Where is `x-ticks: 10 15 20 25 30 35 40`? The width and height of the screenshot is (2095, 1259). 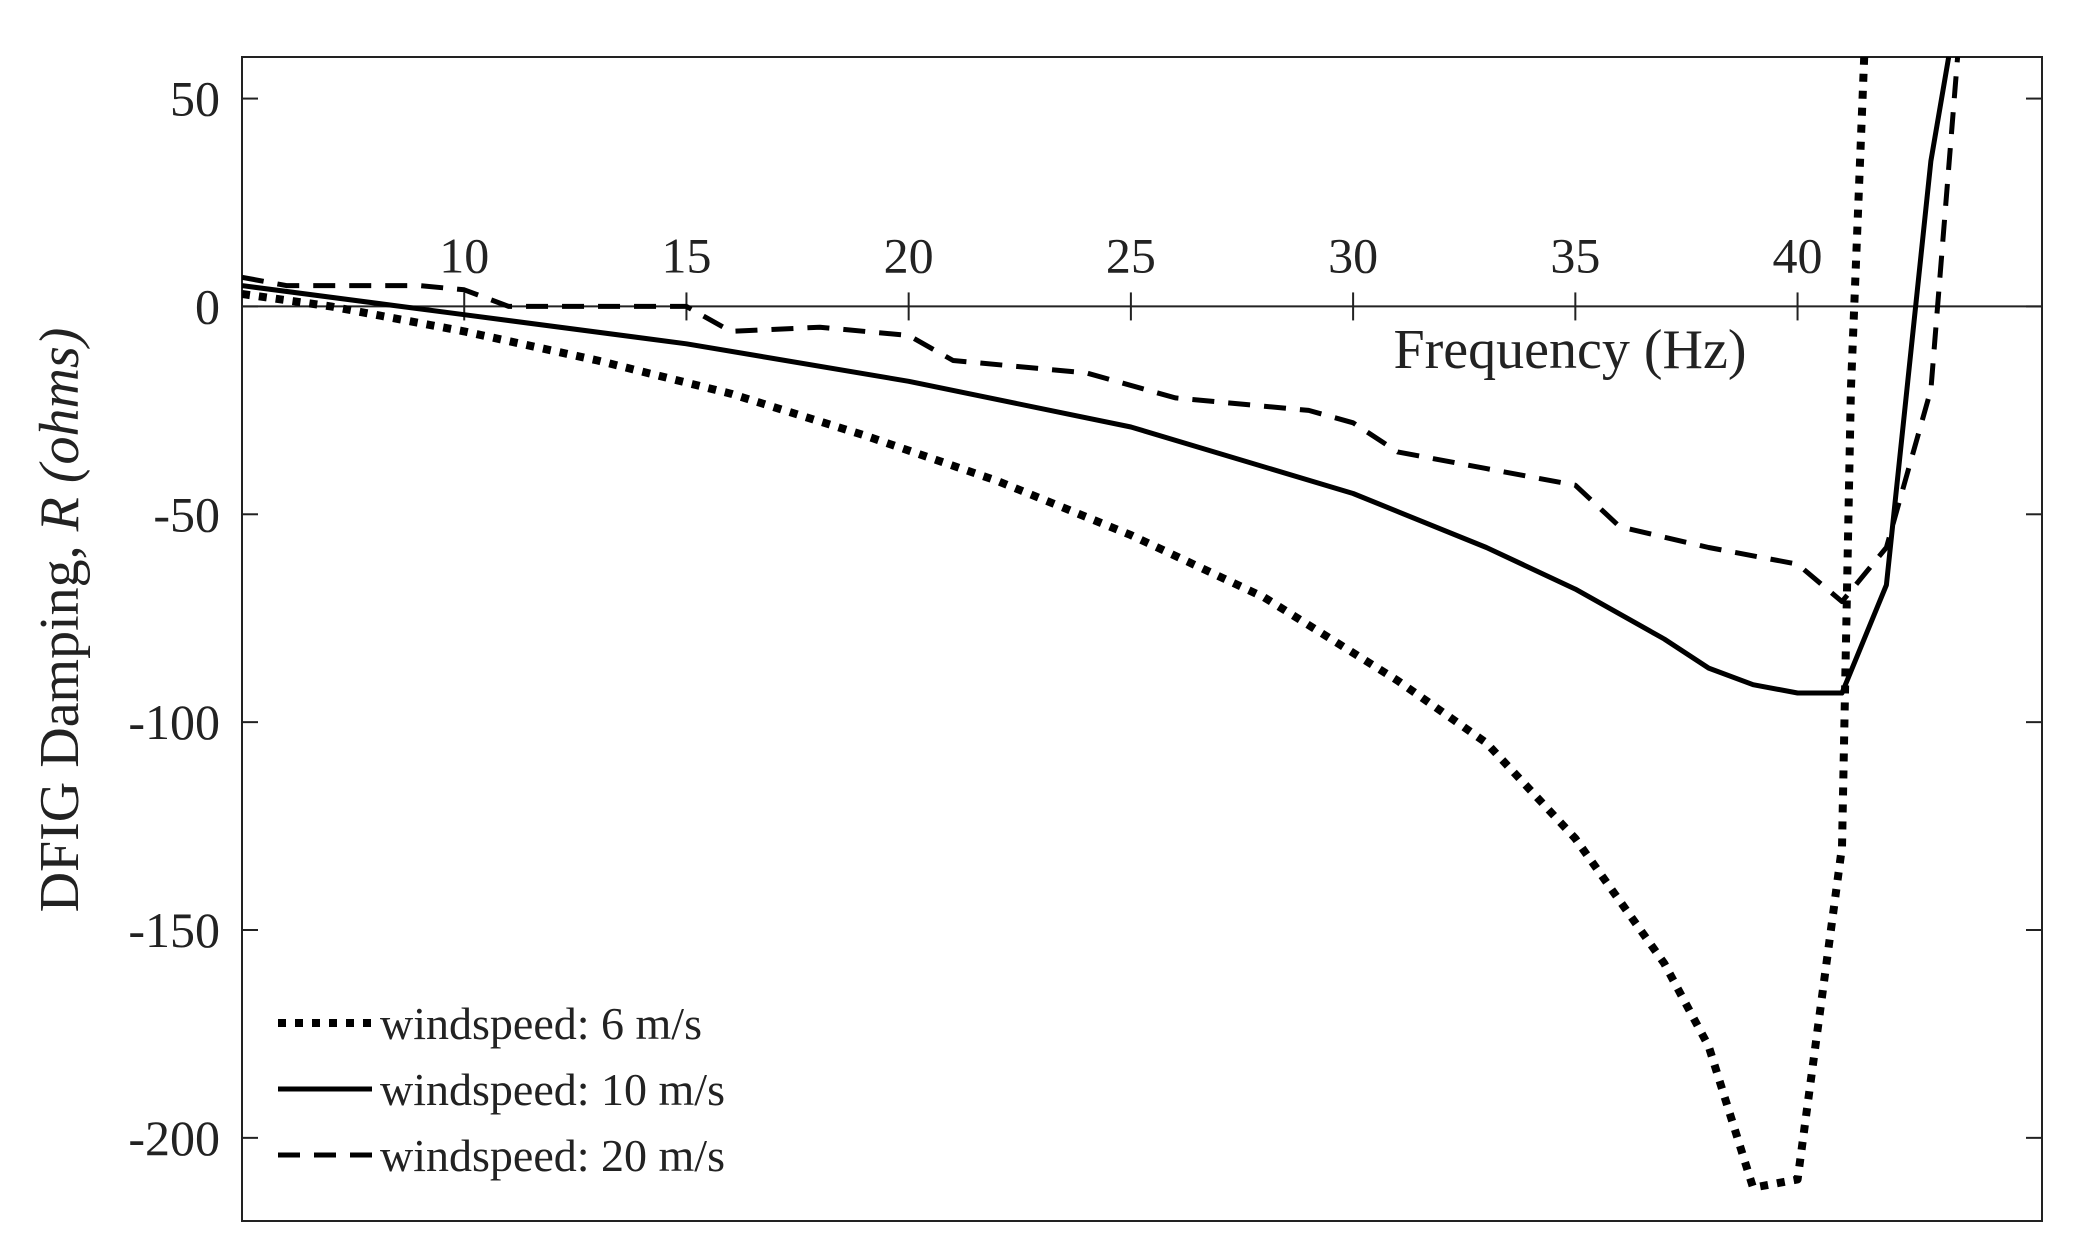
x-ticks: 10 15 20 25 30 35 40 is located at coordinates (1131, 274).